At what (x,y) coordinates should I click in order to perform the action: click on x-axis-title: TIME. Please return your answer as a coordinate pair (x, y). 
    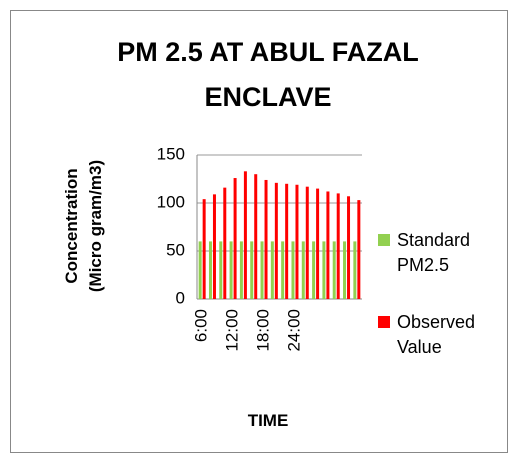
    Looking at the image, I should click on (268, 420).